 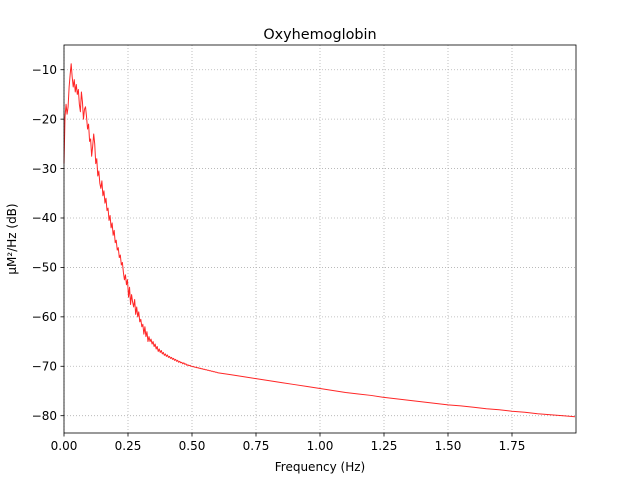 What do you see at coordinates (128, 446) in the screenshot?
I see `x-tick-label: 0.25` at bounding box center [128, 446].